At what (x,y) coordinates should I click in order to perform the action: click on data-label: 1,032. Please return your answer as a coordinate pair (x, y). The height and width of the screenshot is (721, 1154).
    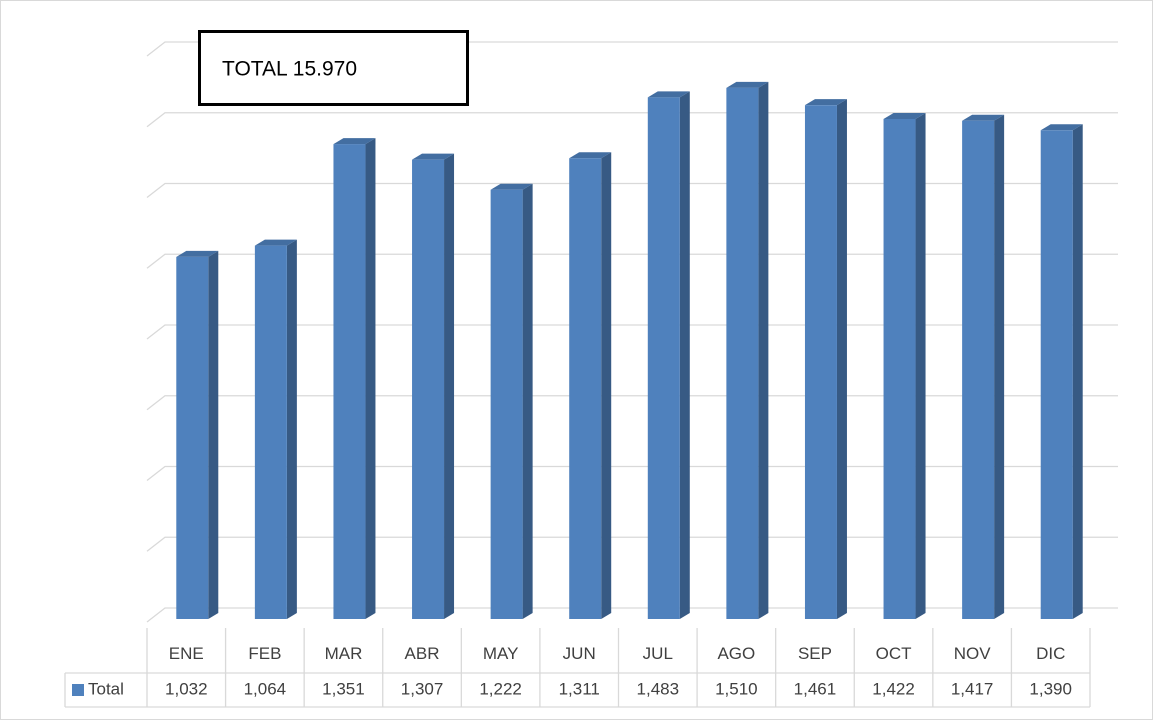
    Looking at the image, I should click on (186, 688).